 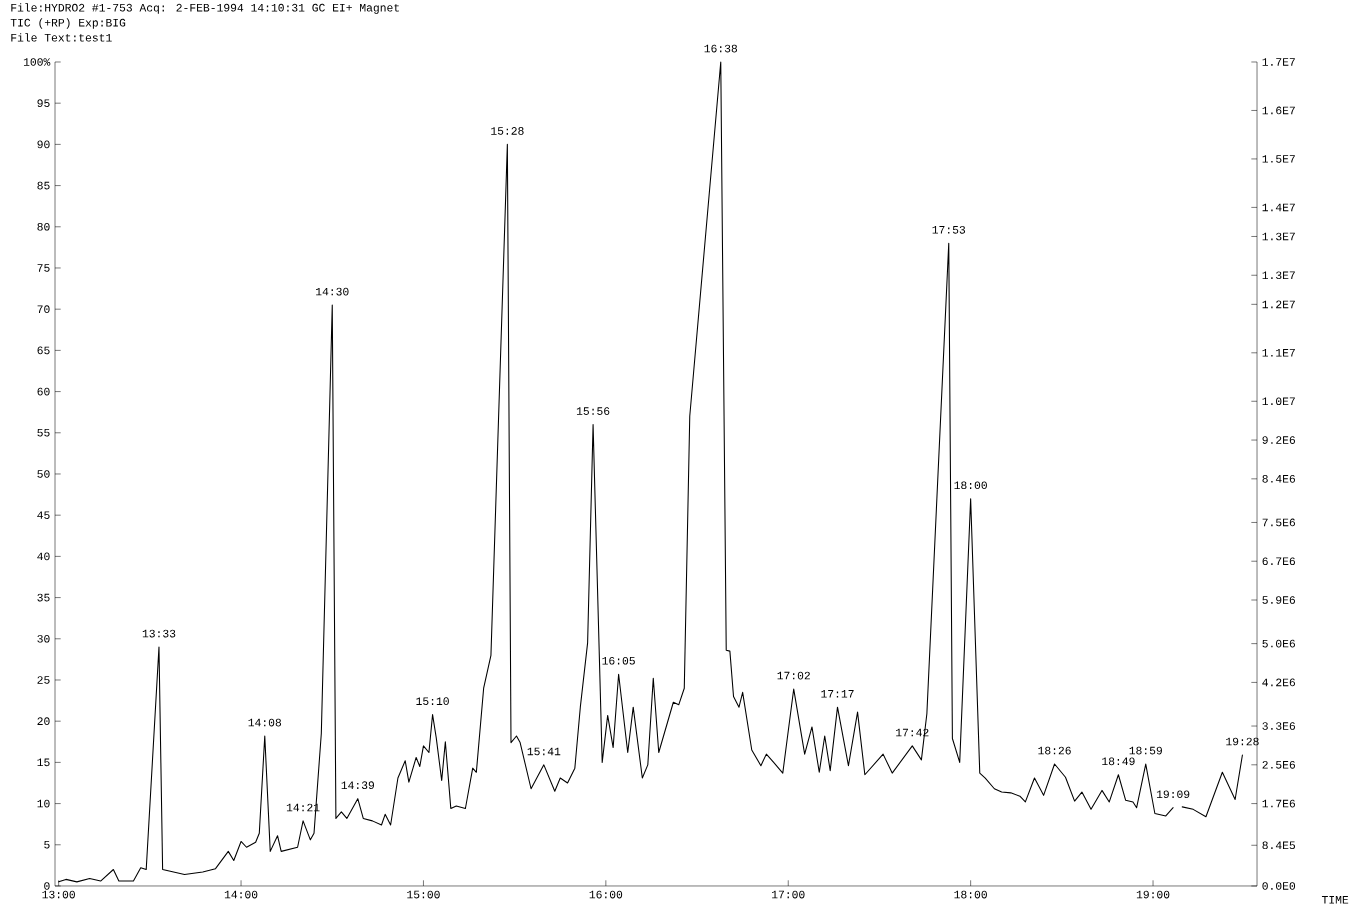 I want to click on x-tick-label: 16:00, so click(x=606, y=894).